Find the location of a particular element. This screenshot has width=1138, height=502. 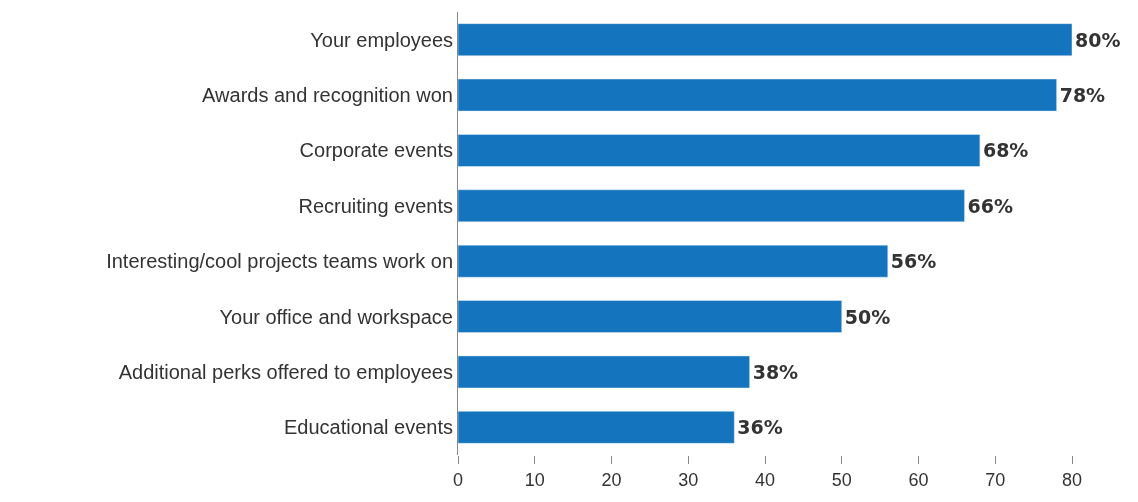

y-tick-label: Interesting/cool projects teams work on is located at coordinates (279, 261).